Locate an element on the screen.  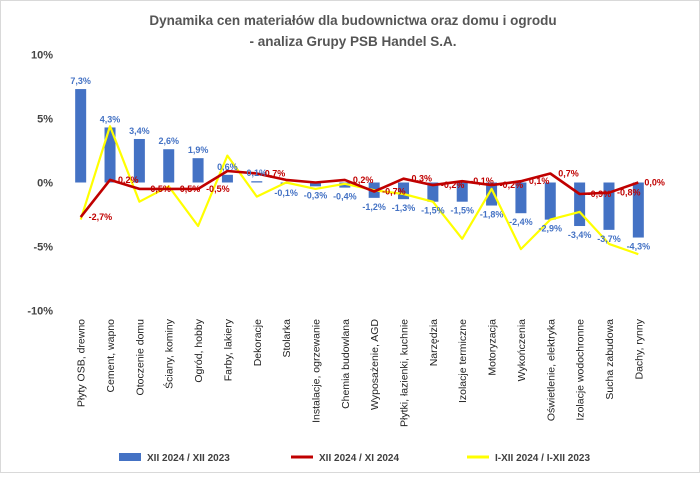
bar-data-label: 0,6% is located at coordinates (227, 167).